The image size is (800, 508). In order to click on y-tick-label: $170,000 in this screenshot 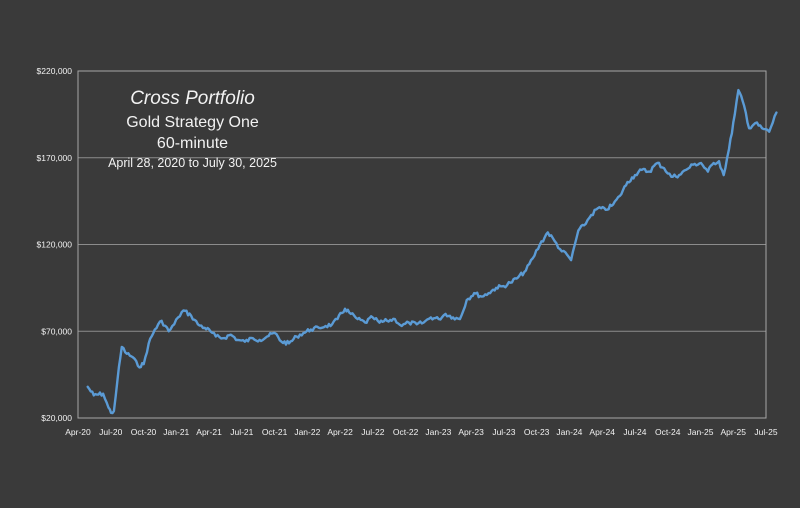, I will do `click(55, 158)`.